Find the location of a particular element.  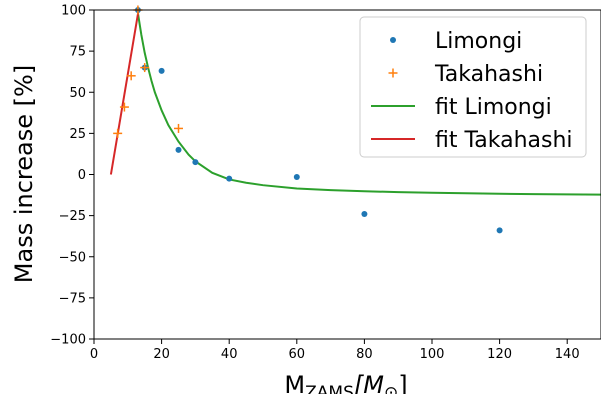

y-tick-label: 0 is located at coordinates (82, 175).